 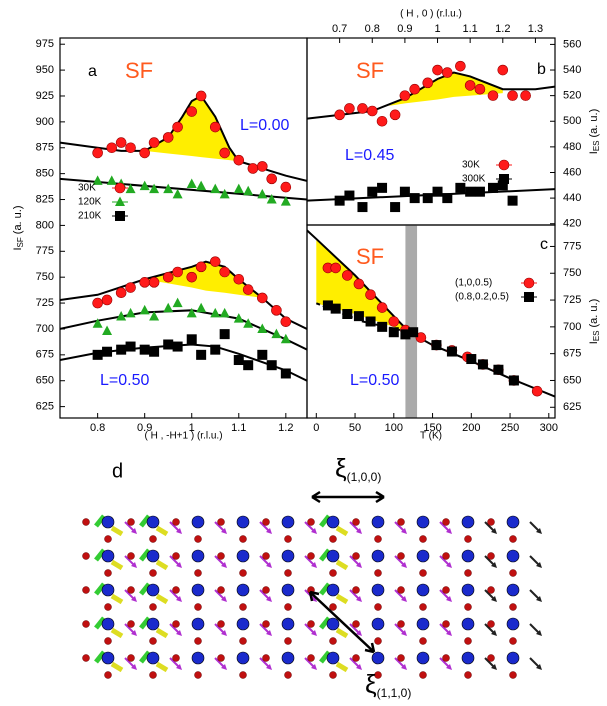 What do you see at coordinates (45, 381) in the screenshot?
I see `y-tick-label: 650` at bounding box center [45, 381].